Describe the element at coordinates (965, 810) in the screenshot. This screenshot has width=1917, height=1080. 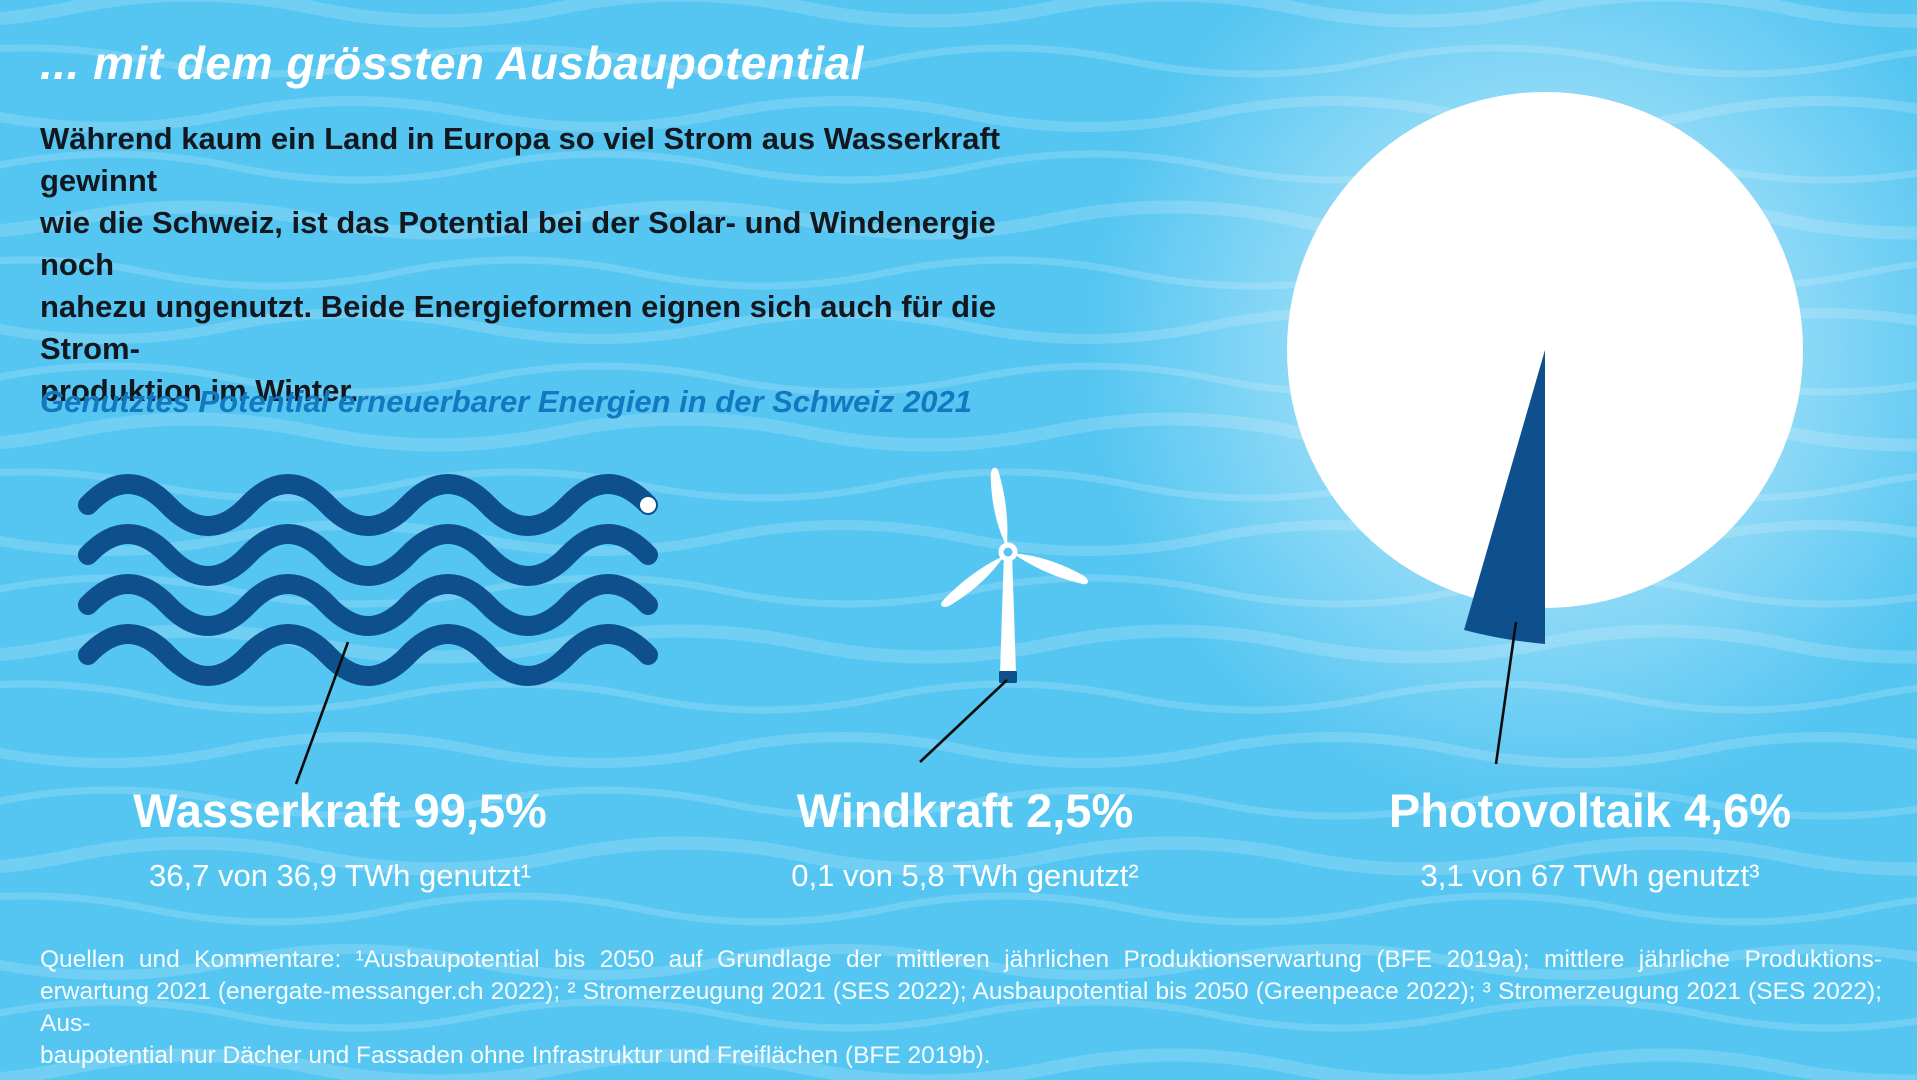
I see `label-windkraft: Windkraft 2,5%` at that location.